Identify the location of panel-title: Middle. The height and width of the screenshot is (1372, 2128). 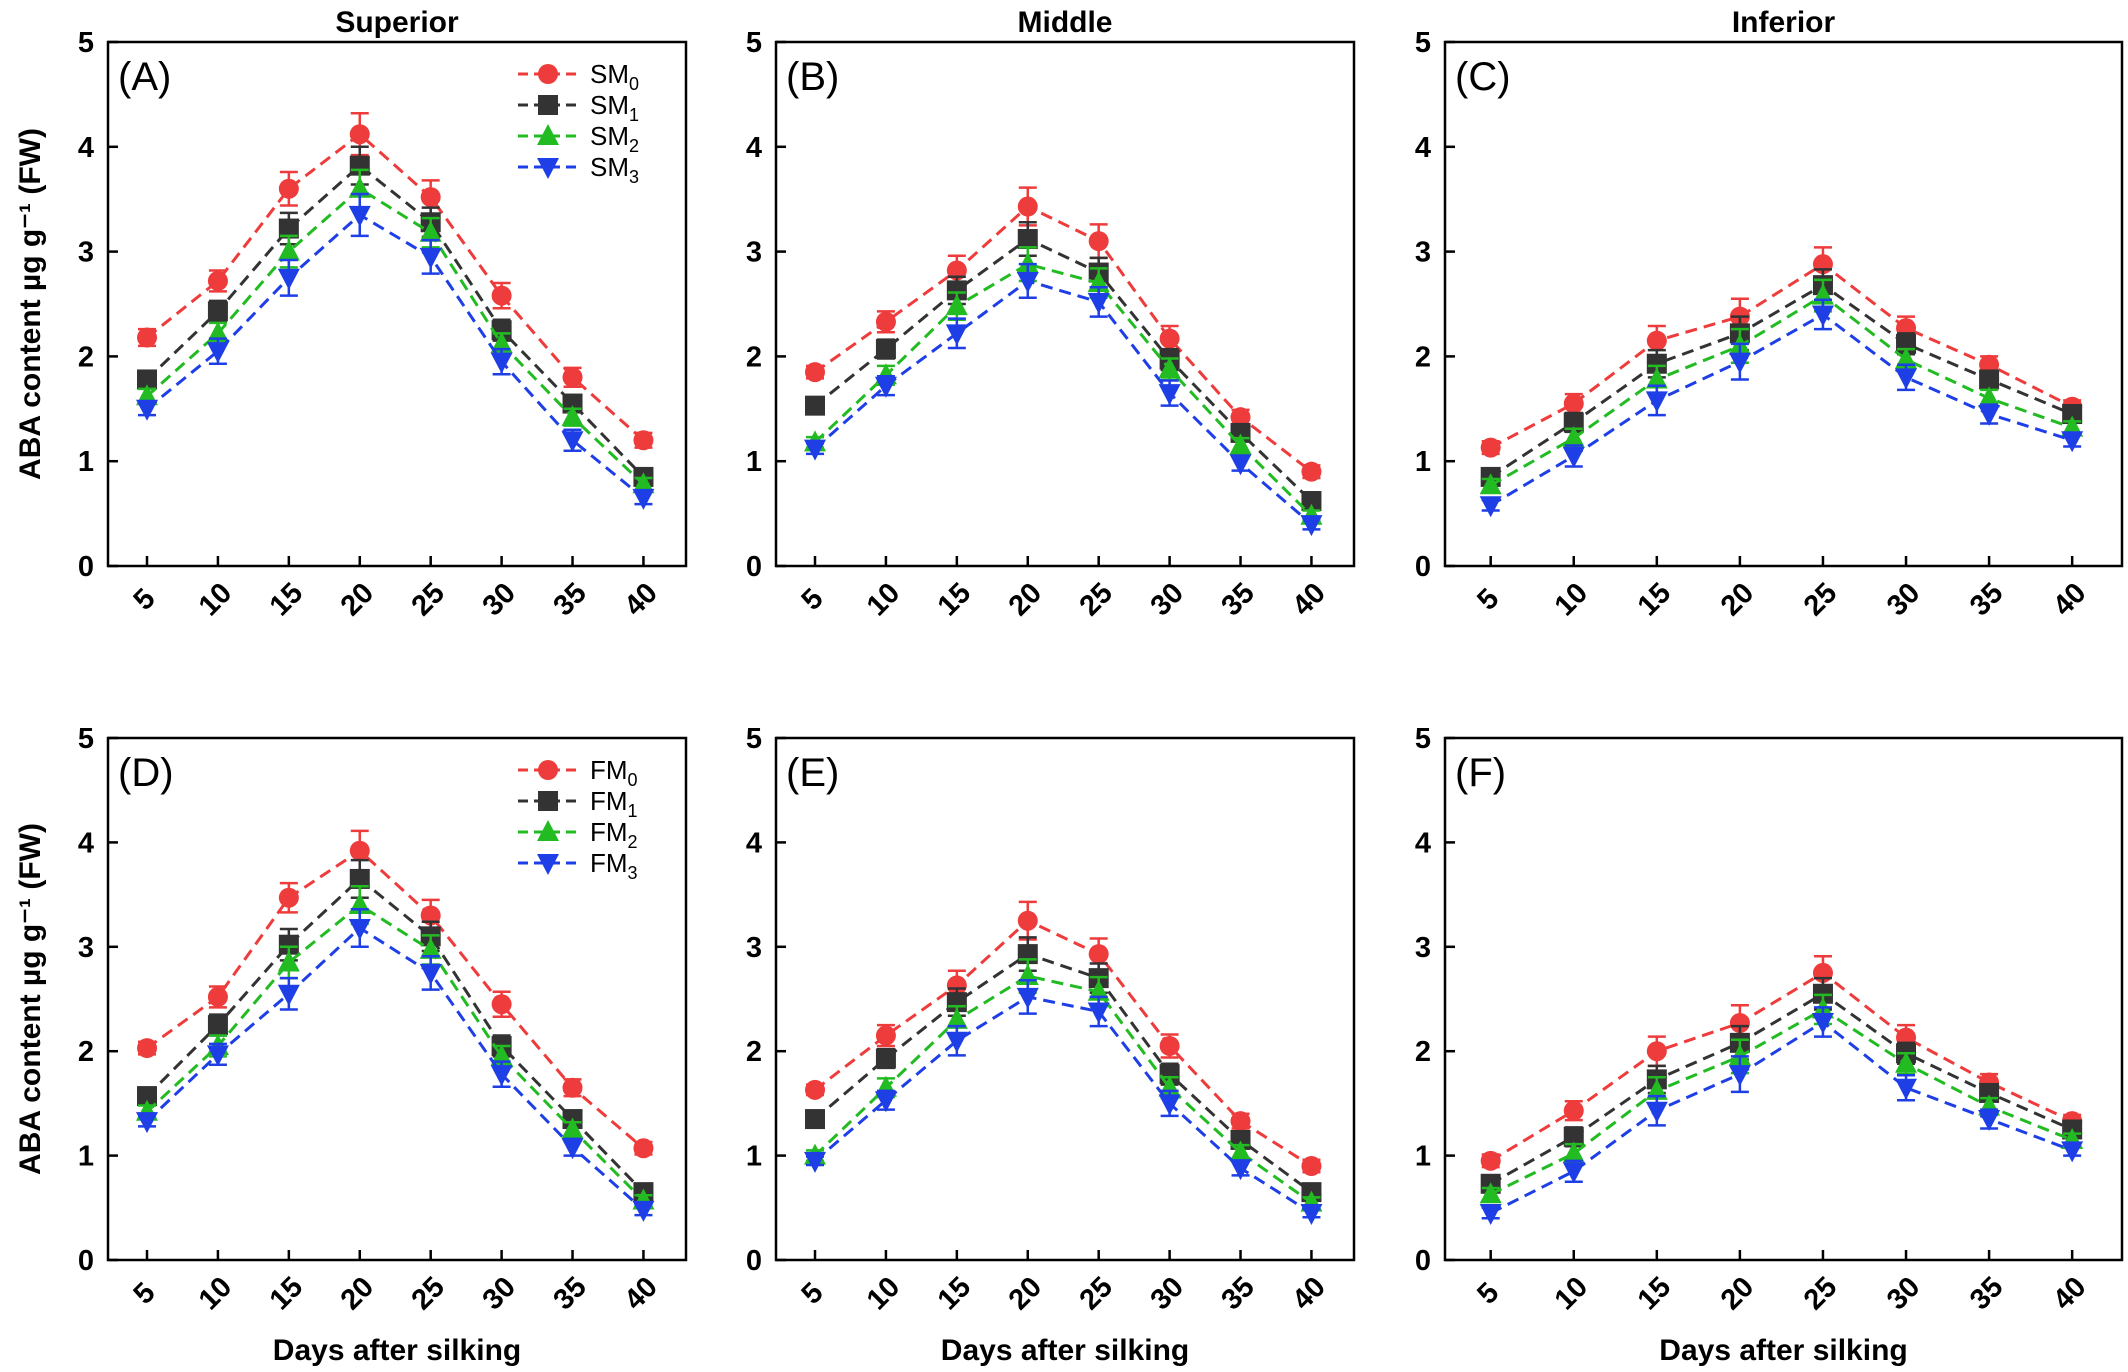
(1065, 22).